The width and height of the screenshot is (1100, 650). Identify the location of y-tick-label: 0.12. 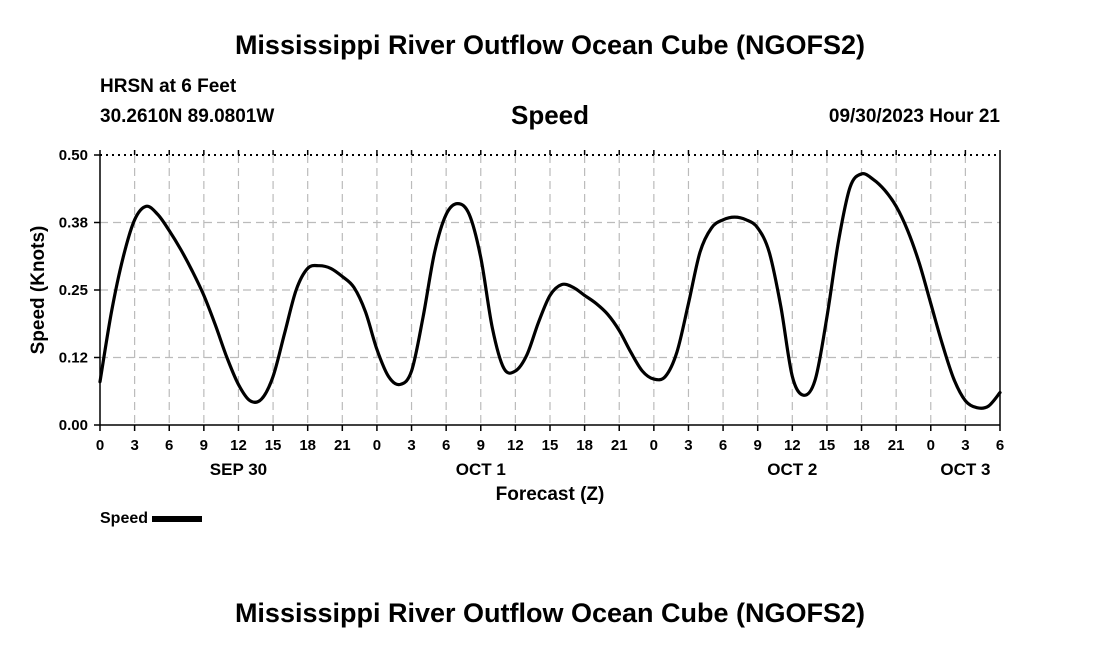
(73, 358).